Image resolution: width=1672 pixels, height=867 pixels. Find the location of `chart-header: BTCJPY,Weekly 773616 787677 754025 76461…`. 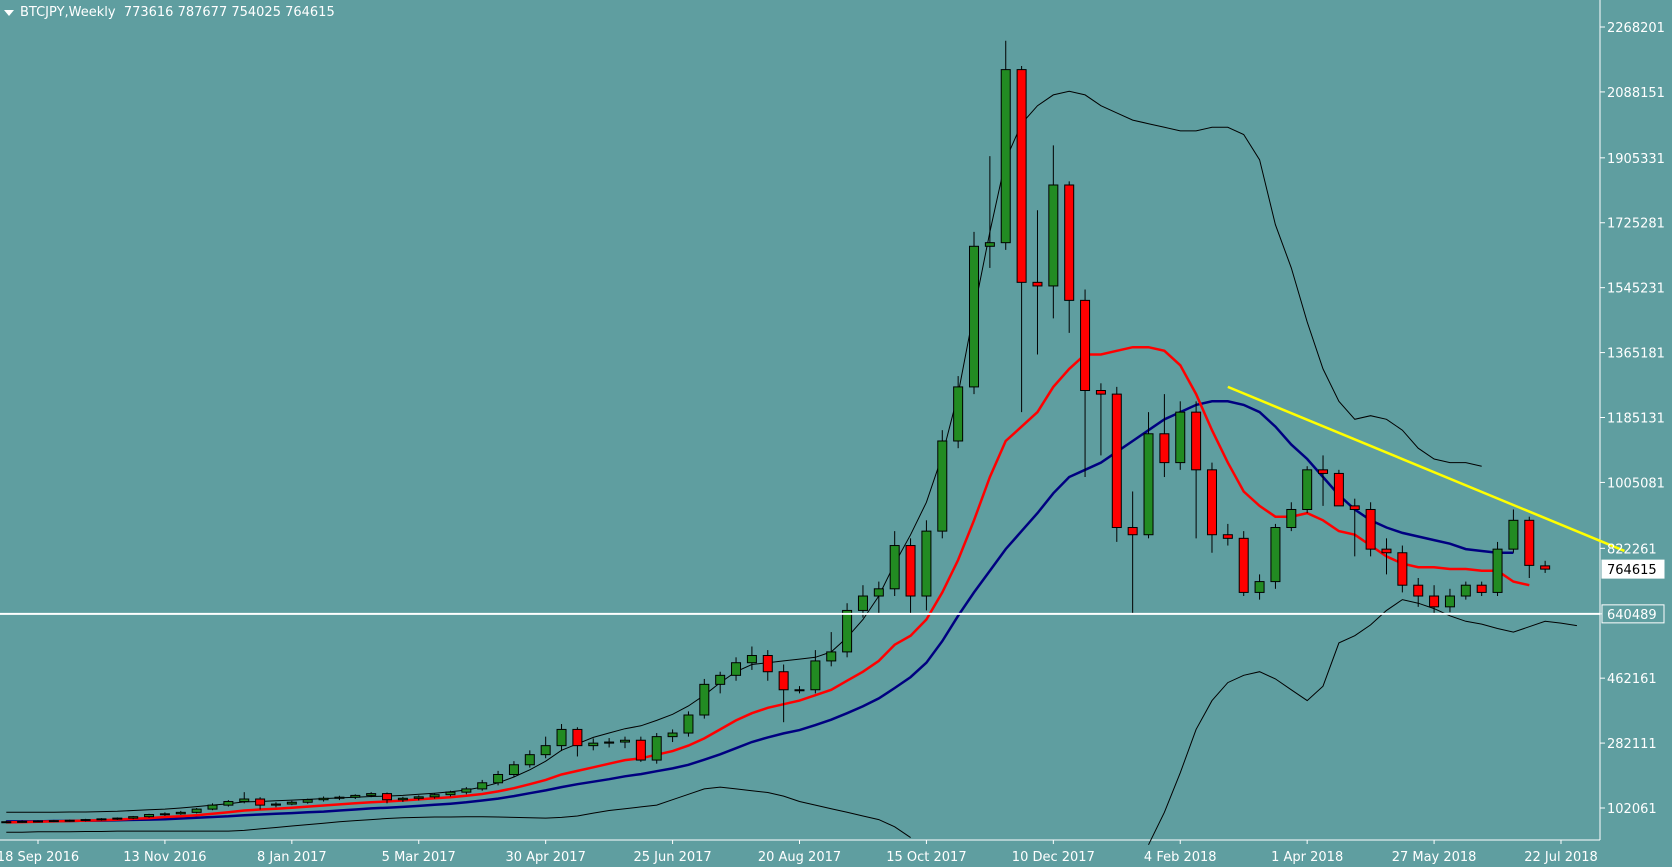

chart-header: BTCJPY,Weekly 773616 787677 754025 76461… is located at coordinates (169, 12).